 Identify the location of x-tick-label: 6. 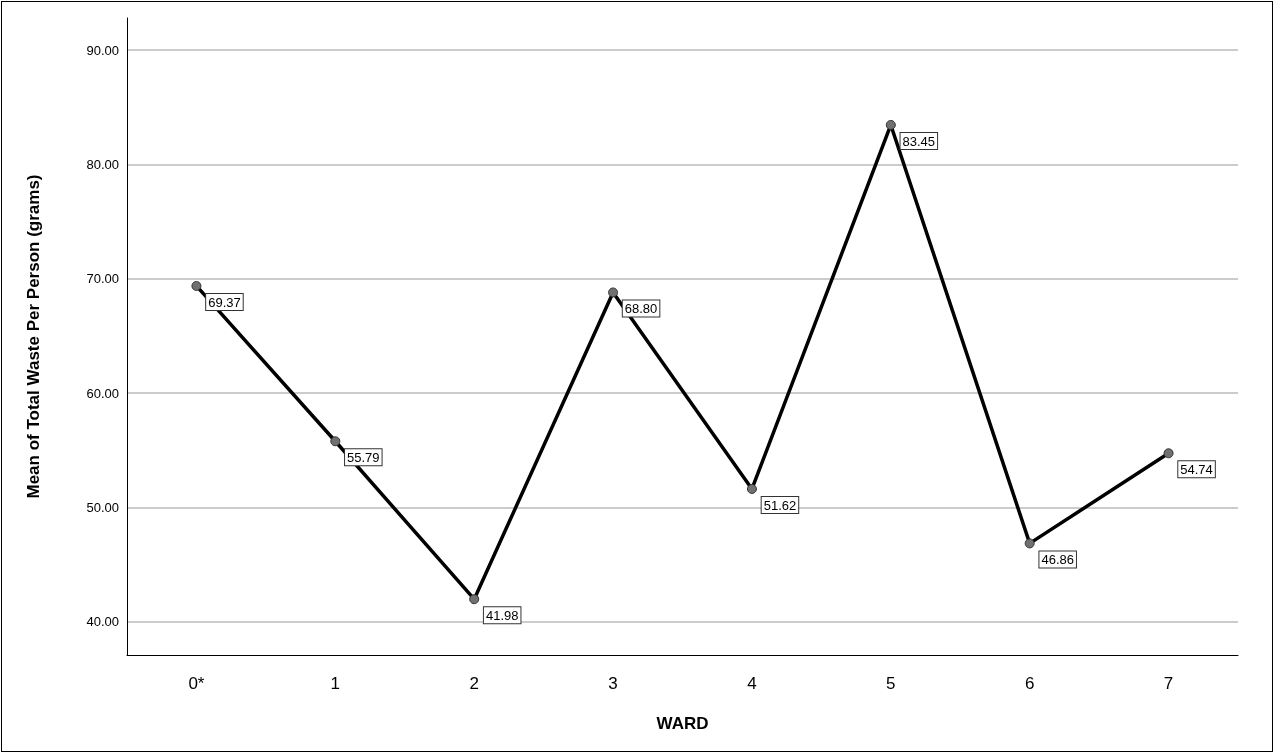
(1029, 683).